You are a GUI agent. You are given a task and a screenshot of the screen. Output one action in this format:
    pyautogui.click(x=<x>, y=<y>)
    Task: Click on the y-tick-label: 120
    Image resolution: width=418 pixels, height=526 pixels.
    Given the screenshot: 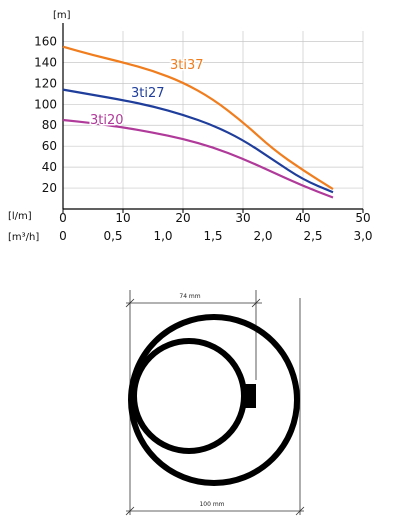 What is the action you would take?
    pyautogui.click(x=45, y=83)
    